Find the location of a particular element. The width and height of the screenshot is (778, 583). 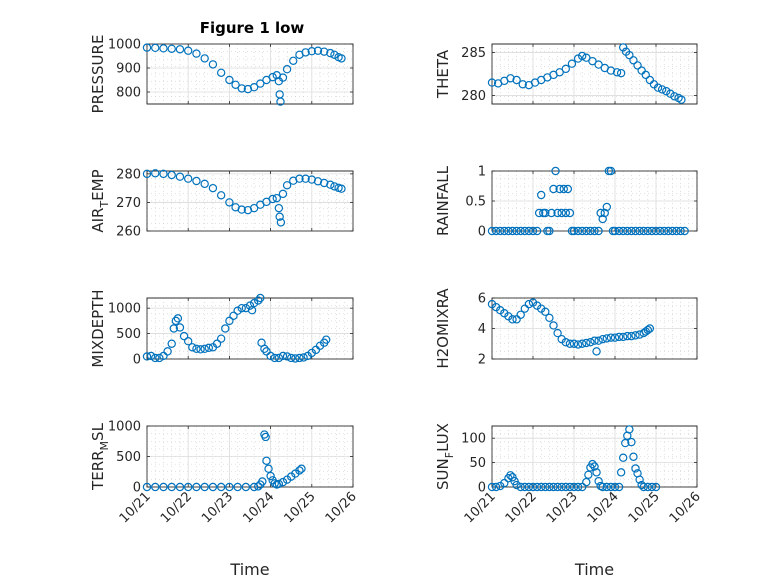

y-tick-label: 50 is located at coordinates (477, 463).